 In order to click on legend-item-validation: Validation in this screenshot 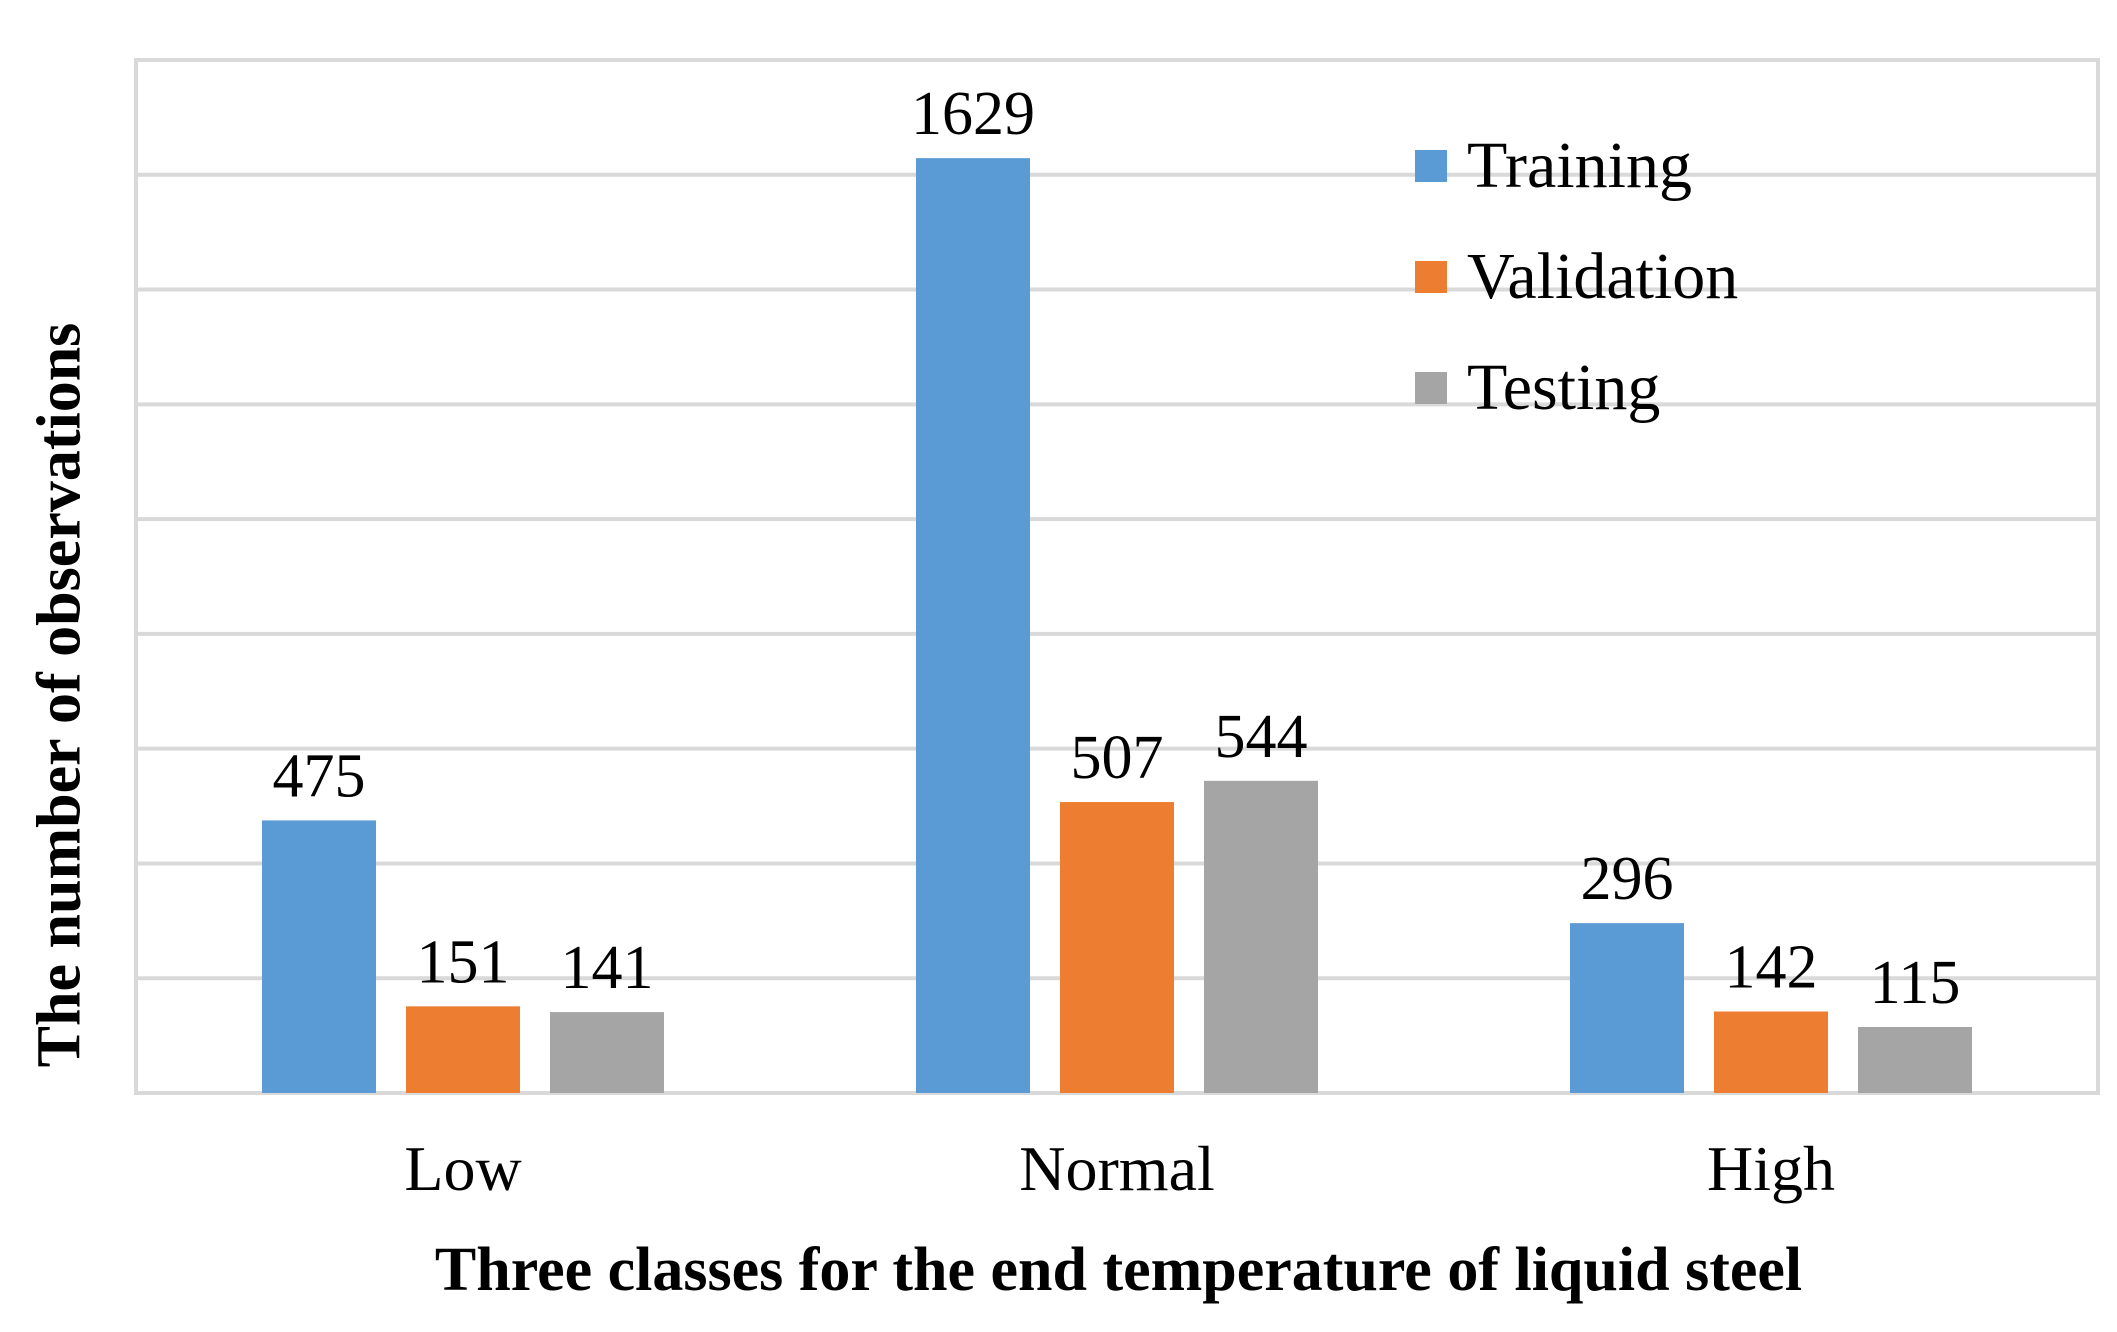, I will do `click(1576, 276)`.